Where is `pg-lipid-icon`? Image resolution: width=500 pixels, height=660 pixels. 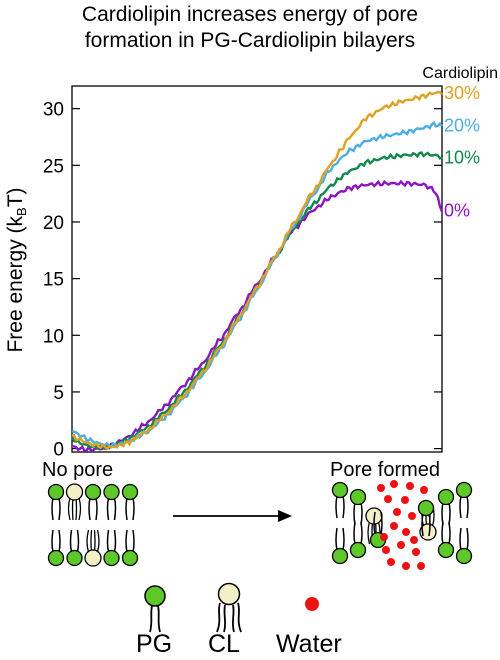 pg-lipid-icon is located at coordinates (155, 609).